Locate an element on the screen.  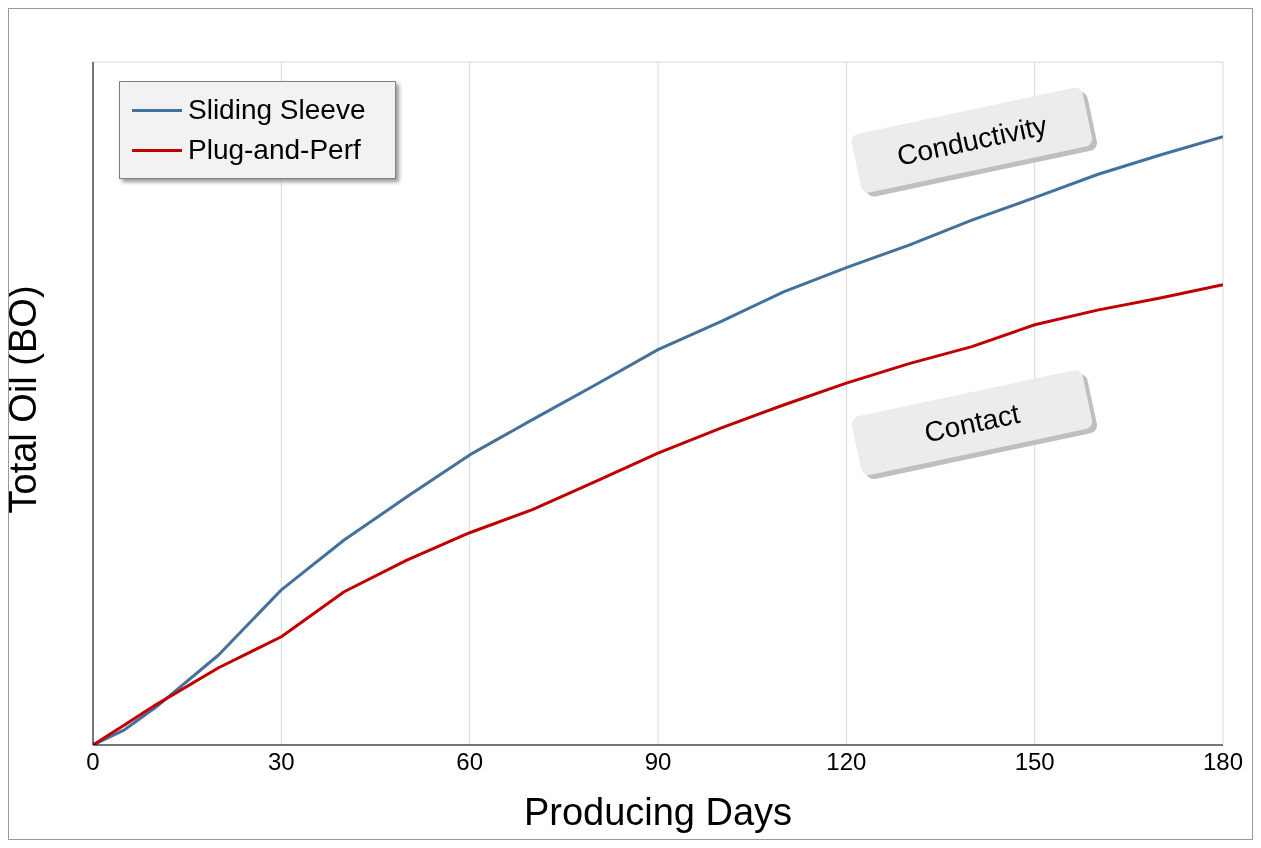
x-tick-label: 120 is located at coordinates (846, 762).